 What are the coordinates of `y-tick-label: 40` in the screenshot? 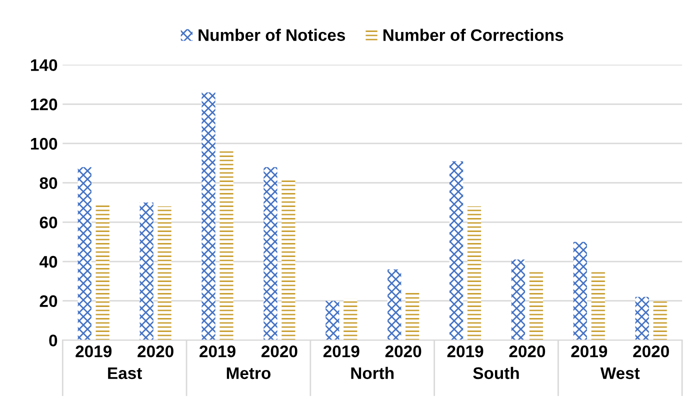 It's located at (48, 262).